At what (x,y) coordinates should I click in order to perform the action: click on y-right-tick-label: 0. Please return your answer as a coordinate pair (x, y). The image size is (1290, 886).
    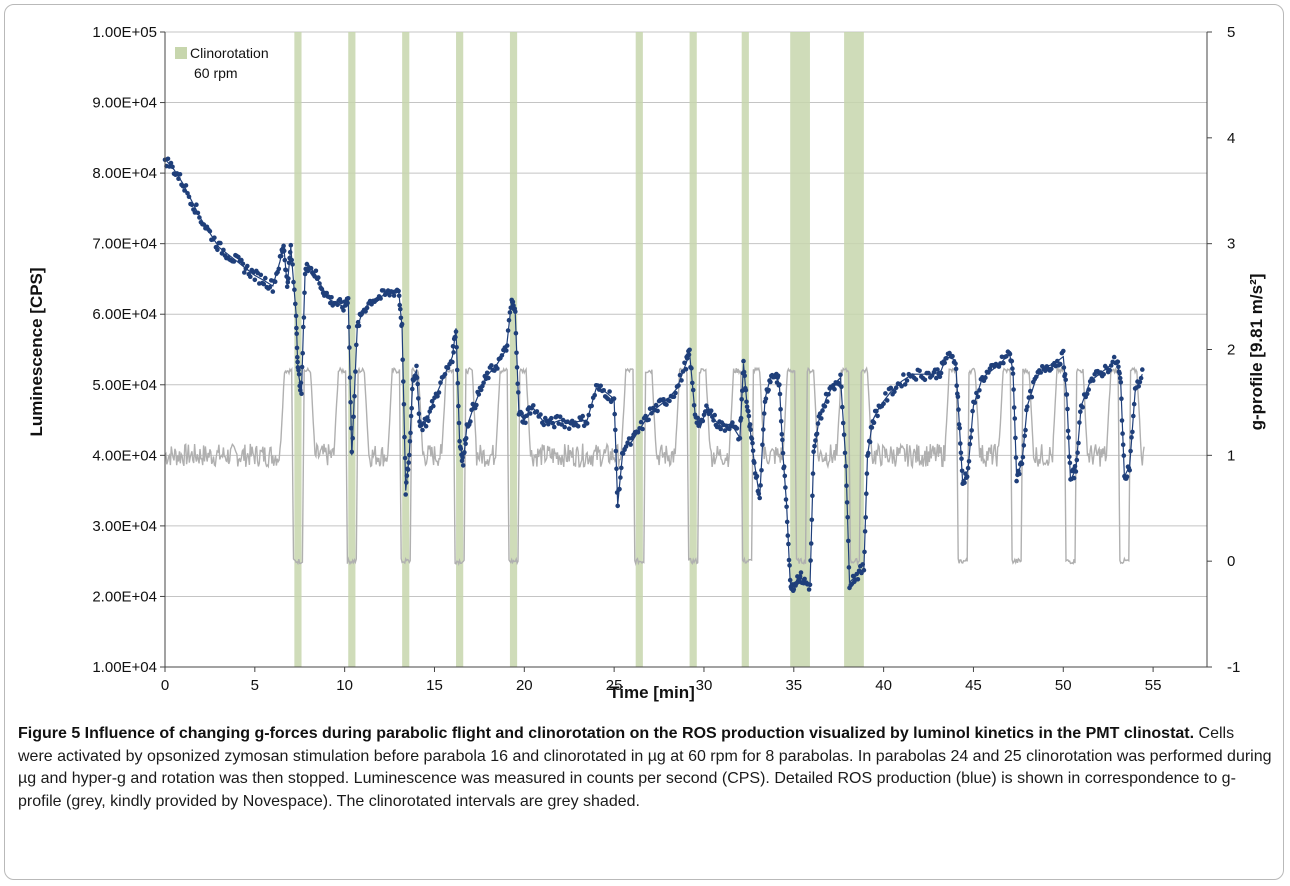
    Looking at the image, I should click on (1231, 561).